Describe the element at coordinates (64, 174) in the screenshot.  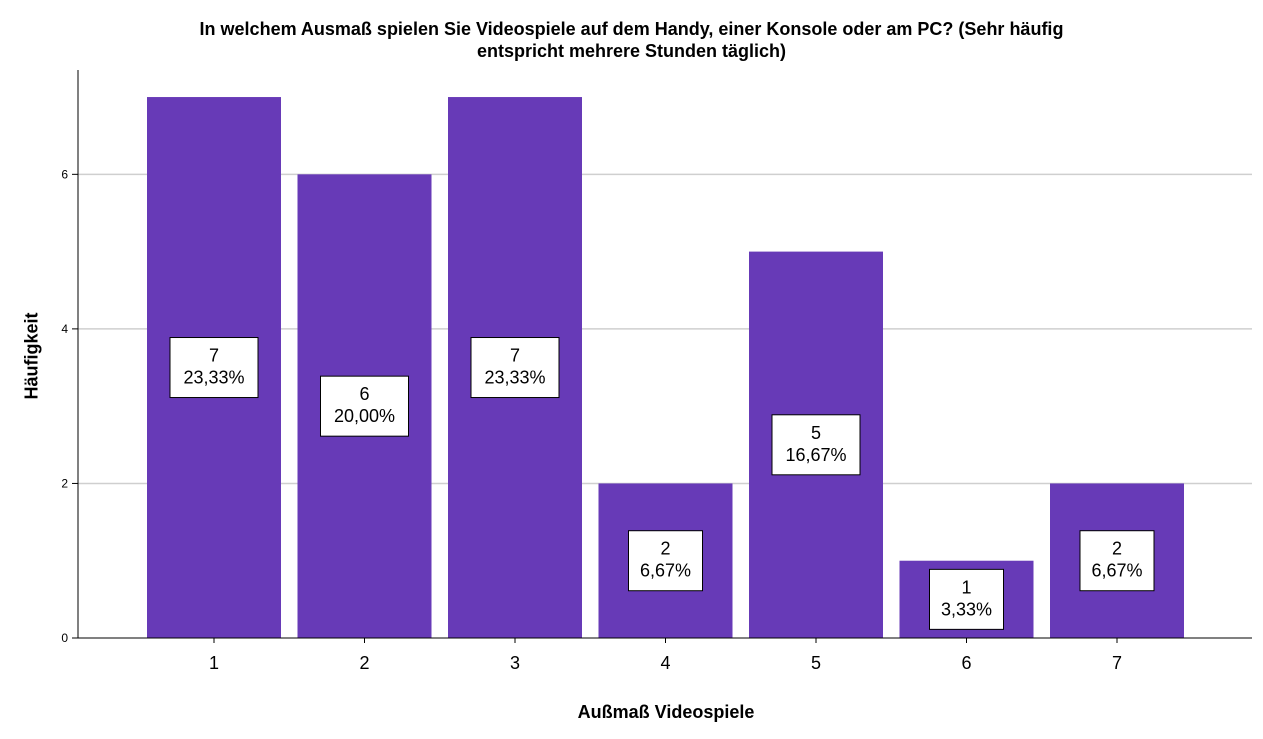
I see `y-tick-label: 6` at that location.